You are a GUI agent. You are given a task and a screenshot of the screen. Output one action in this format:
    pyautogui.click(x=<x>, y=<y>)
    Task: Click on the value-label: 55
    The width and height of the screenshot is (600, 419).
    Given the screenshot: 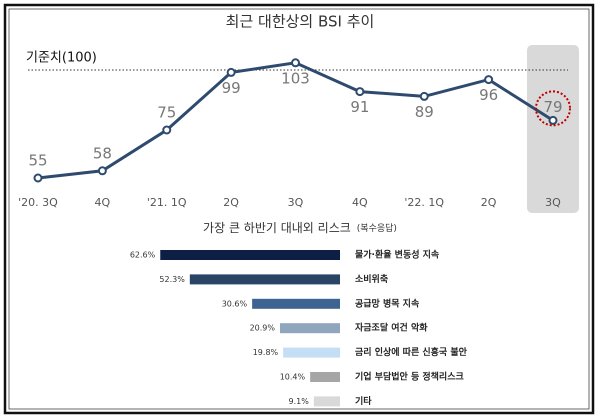 What is the action you would take?
    pyautogui.click(x=37, y=161)
    